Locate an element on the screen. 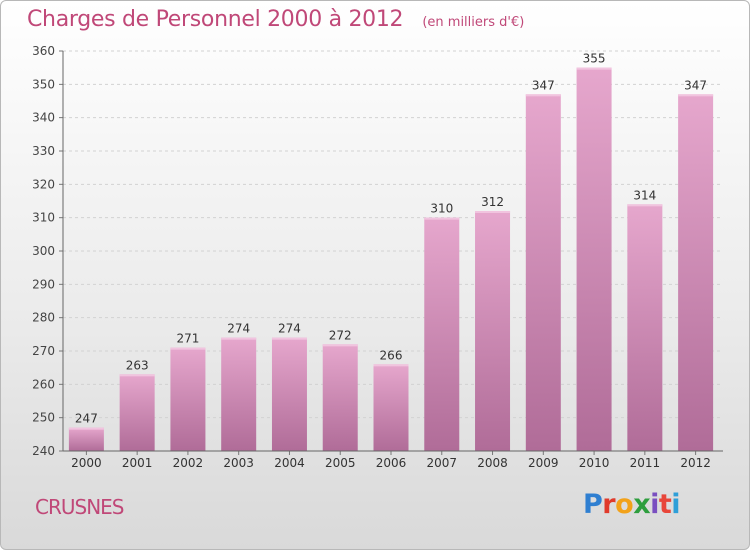 Image resolution: width=750 pixels, height=550 pixels. bar-value-label: 272 is located at coordinates (340, 335).